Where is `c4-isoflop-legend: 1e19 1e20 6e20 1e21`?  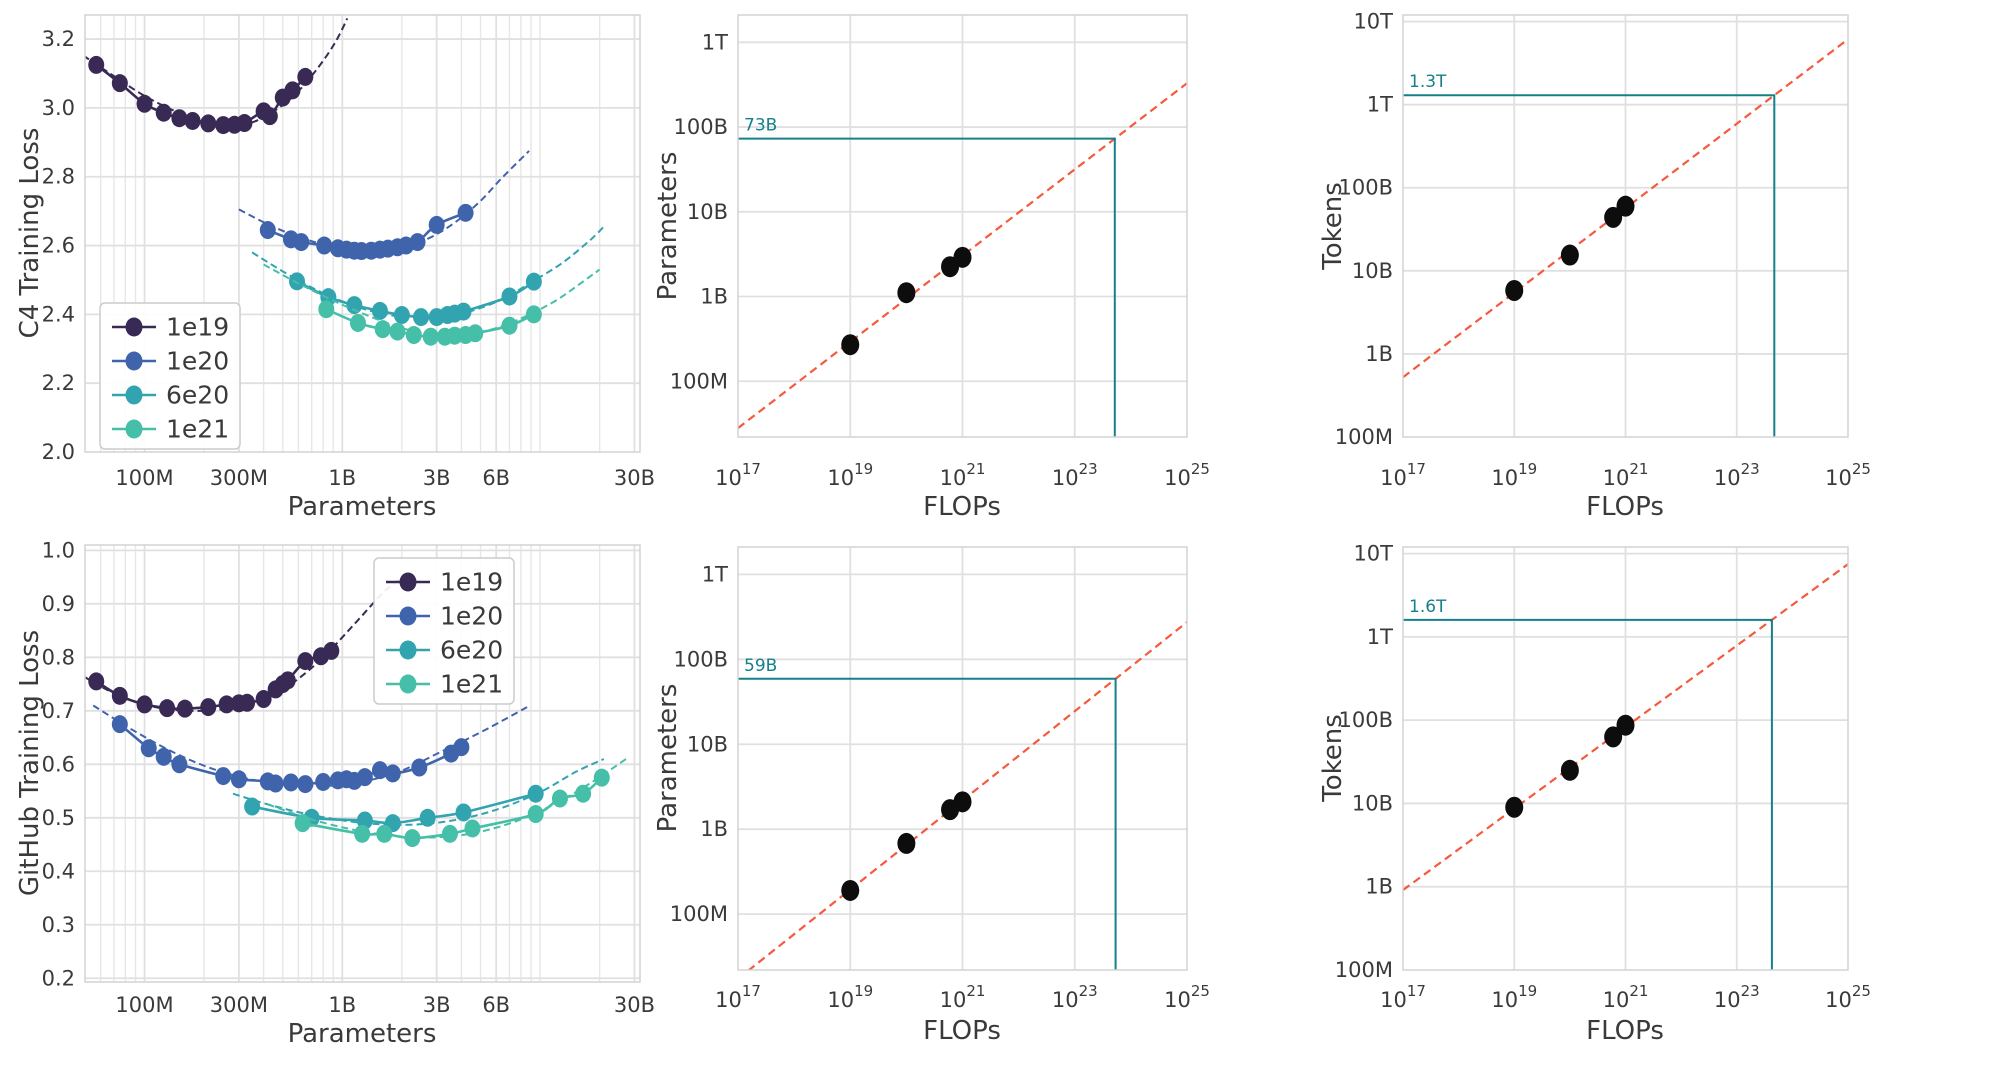 c4-isoflop-legend: 1e19 1e20 6e20 1e21 is located at coordinates (170, 376).